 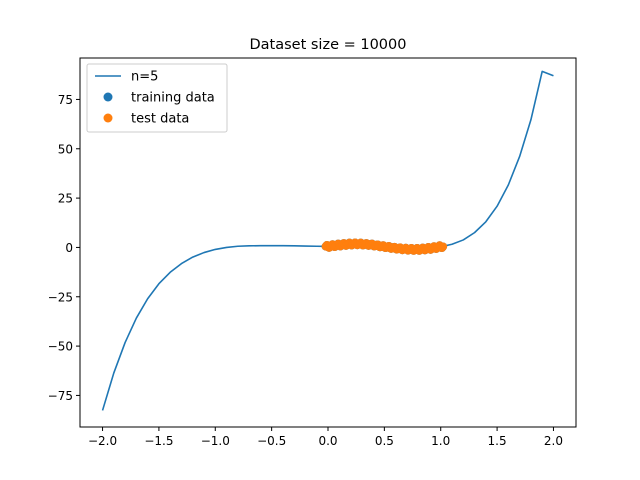 I want to click on x-tick-label: −0.5, so click(x=271, y=441).